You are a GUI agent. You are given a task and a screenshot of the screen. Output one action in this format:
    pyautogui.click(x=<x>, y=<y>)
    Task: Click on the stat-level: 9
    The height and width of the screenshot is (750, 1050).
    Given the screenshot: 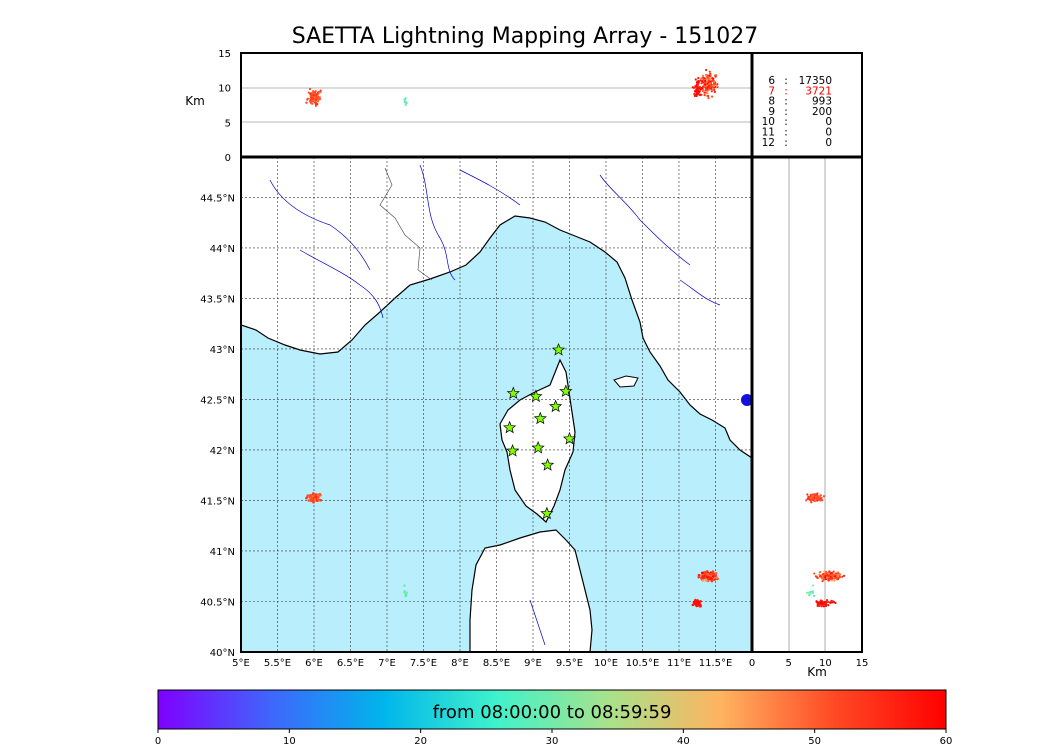 What is the action you would take?
    pyautogui.click(x=771, y=112)
    